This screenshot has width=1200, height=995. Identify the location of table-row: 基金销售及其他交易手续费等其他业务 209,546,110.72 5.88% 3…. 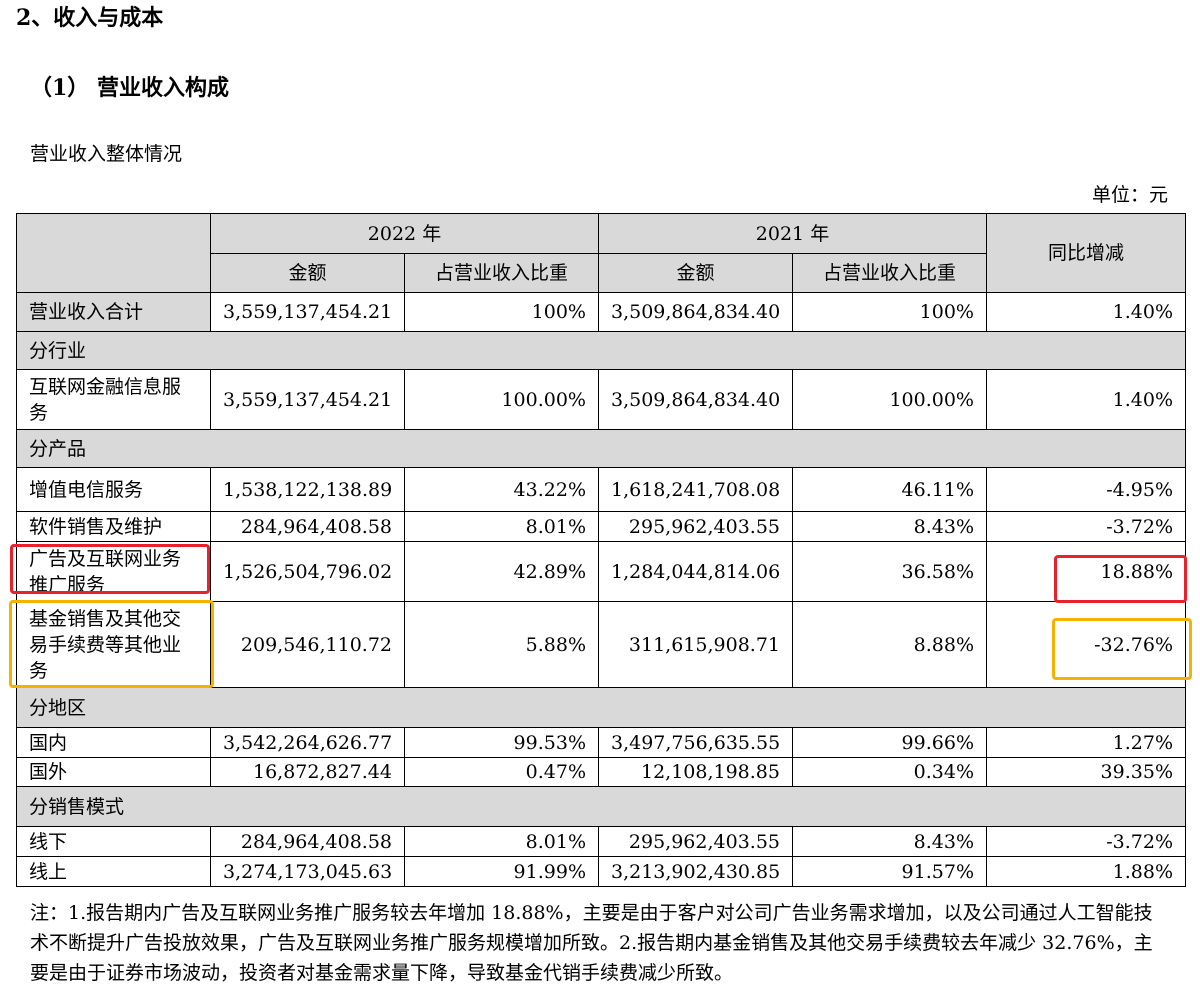
(601, 644).